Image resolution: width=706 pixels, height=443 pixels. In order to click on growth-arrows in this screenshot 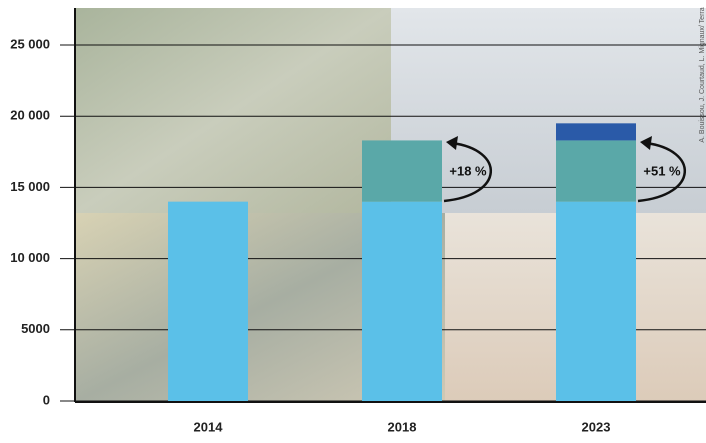, I will do `click(564, 172)`.